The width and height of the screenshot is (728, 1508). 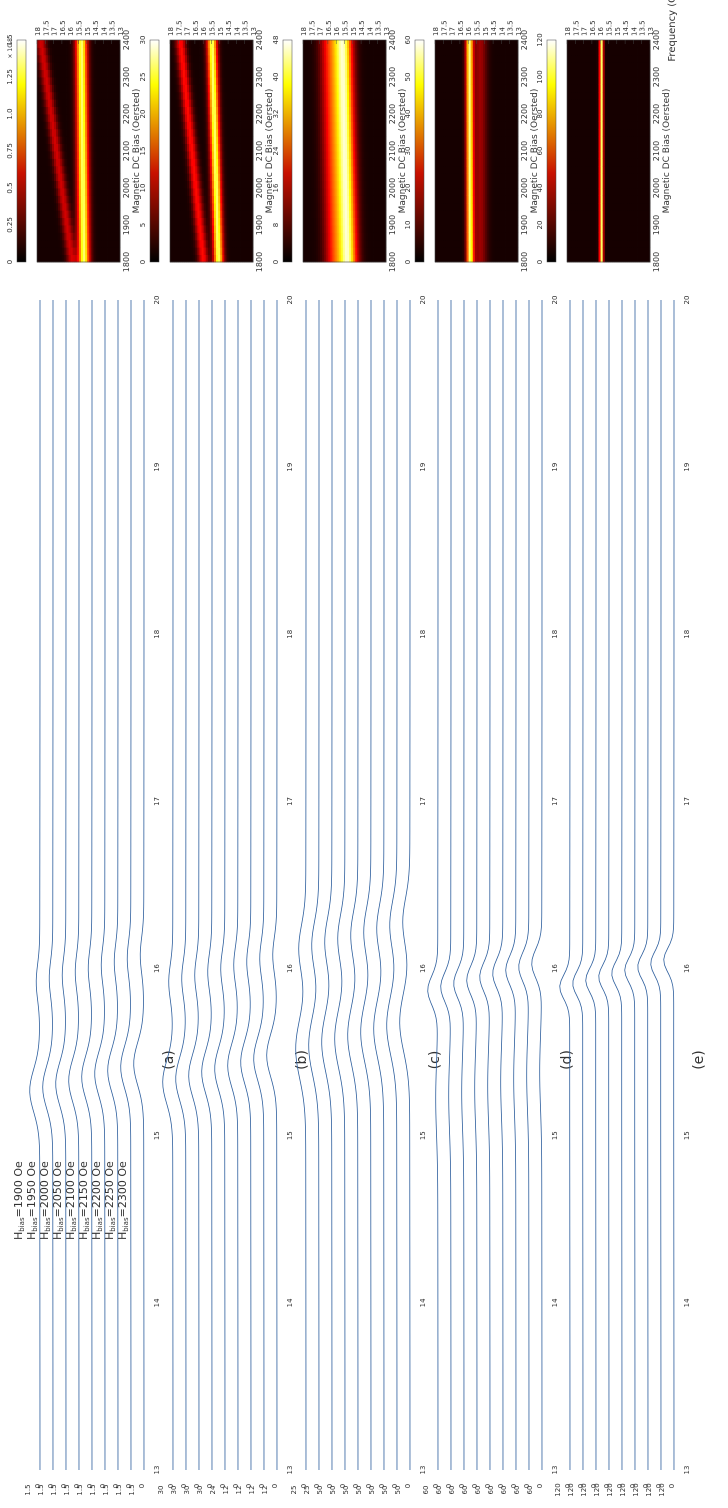 I want to click on colorbar-tick-label: 20, so click(x=408, y=188).